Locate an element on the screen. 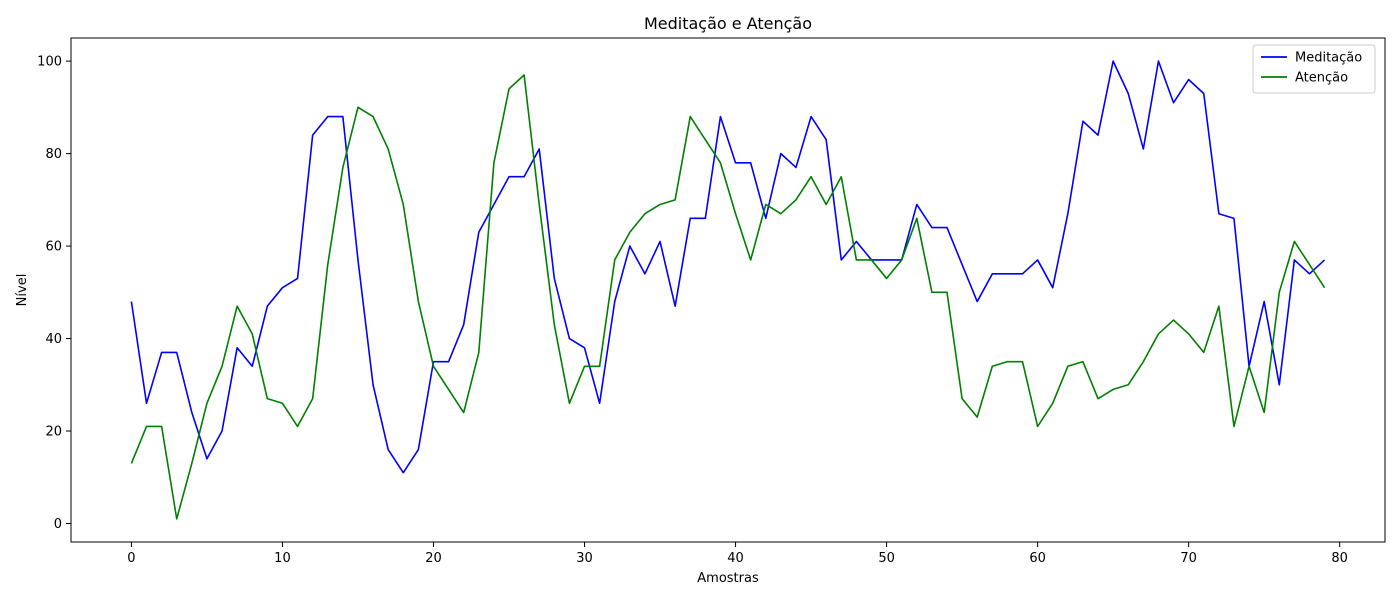 Image resolution: width=1400 pixels, height=600 pixels. x-tick-label: 40 is located at coordinates (735, 558).